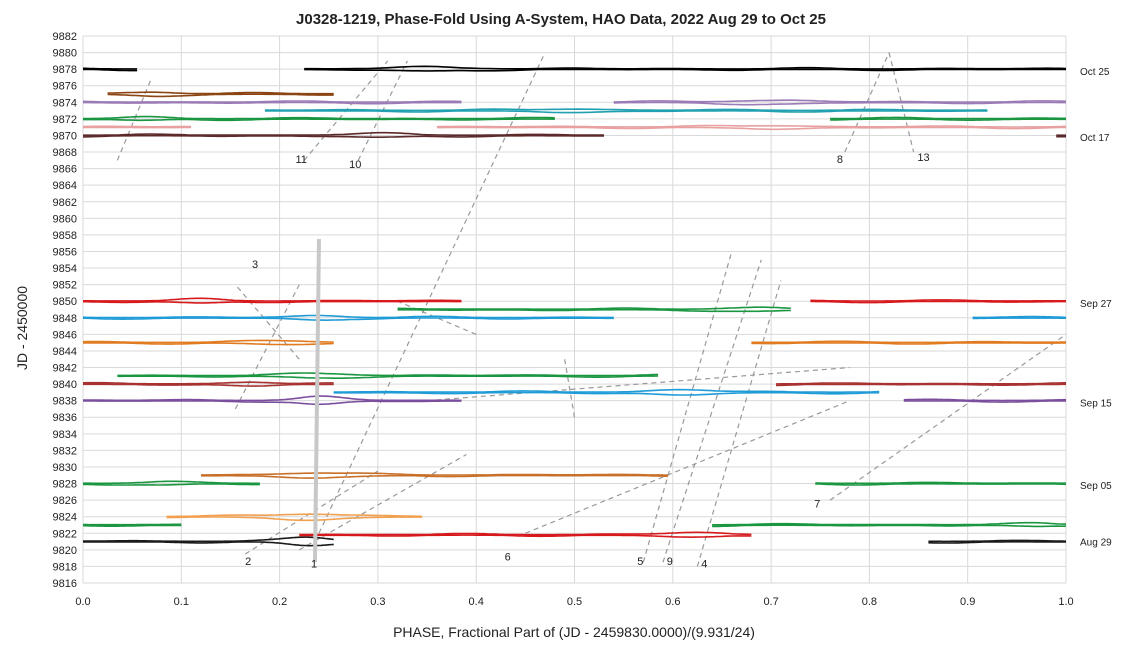 Image resolution: width=1130 pixels, height=651 pixels. Describe the element at coordinates (65, 286) in the screenshot. I see `y-tick-label: 9852` at that location.